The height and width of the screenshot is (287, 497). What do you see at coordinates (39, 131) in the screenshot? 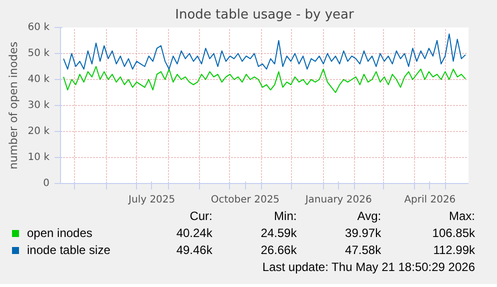
I see `y-tick-label: 20 k` at bounding box center [39, 131].